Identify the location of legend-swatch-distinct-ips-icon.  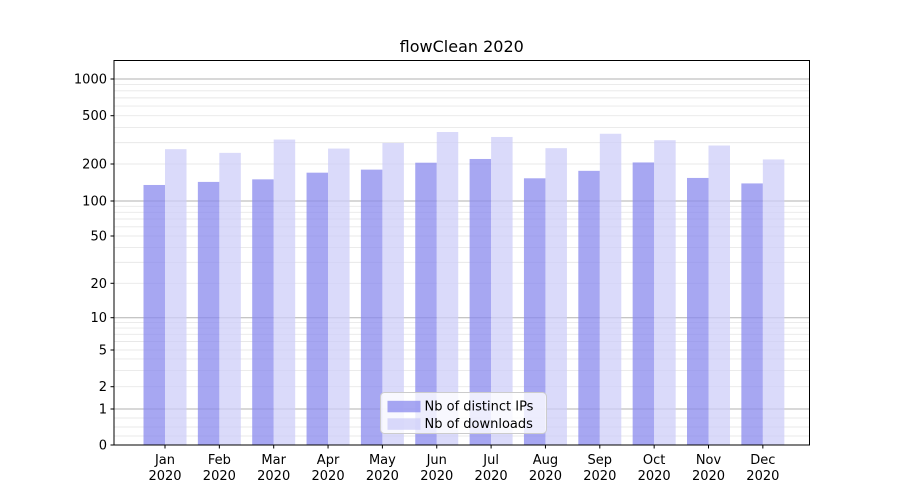
(404, 406).